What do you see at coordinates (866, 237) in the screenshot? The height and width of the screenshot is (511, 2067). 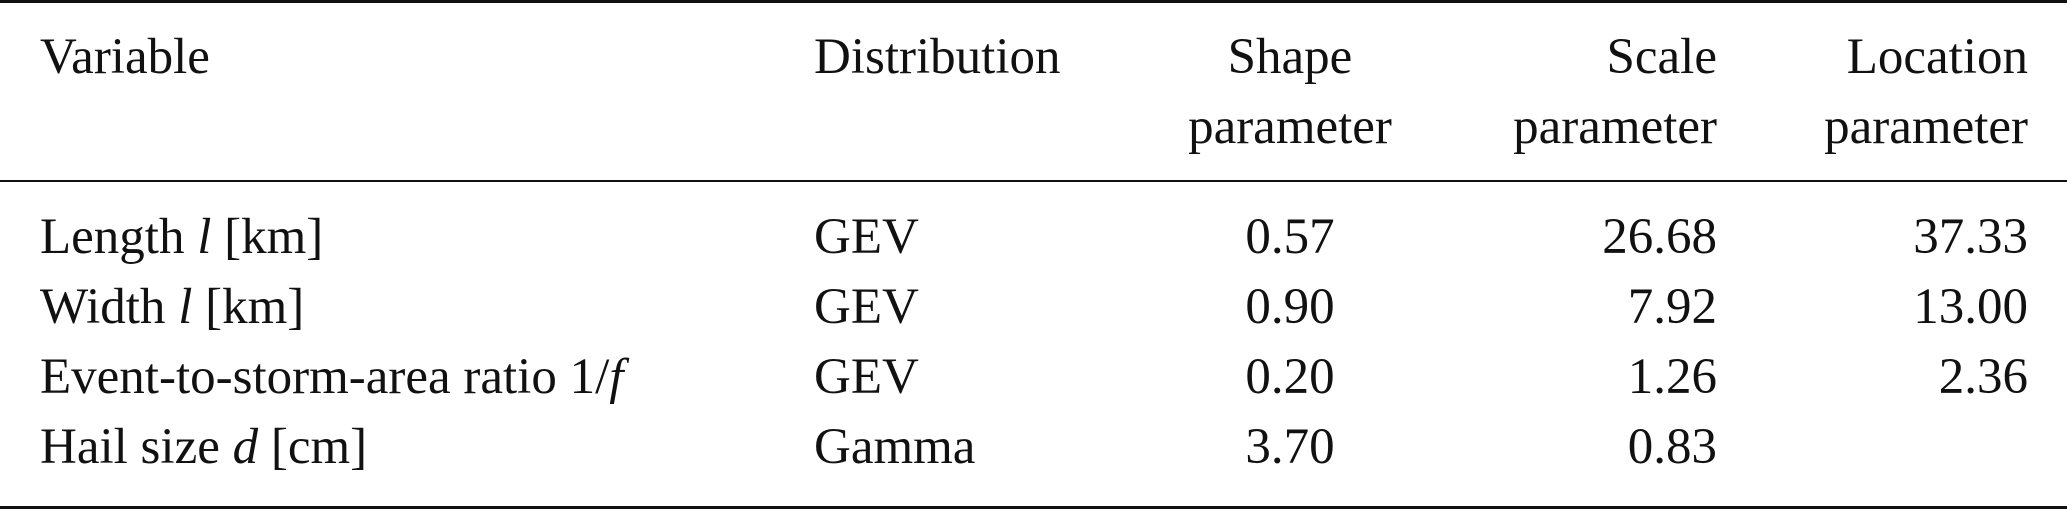 I see `row-1-distribution: GEV` at bounding box center [866, 237].